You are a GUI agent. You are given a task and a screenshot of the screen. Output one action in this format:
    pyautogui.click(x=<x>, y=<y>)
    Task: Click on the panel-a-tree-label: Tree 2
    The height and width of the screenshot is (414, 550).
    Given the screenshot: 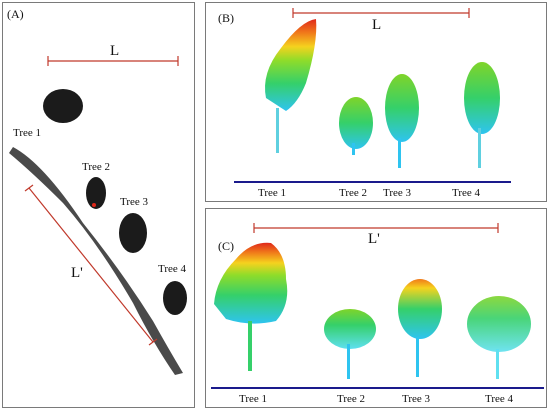 What is the action you would take?
    pyautogui.click(x=96, y=167)
    